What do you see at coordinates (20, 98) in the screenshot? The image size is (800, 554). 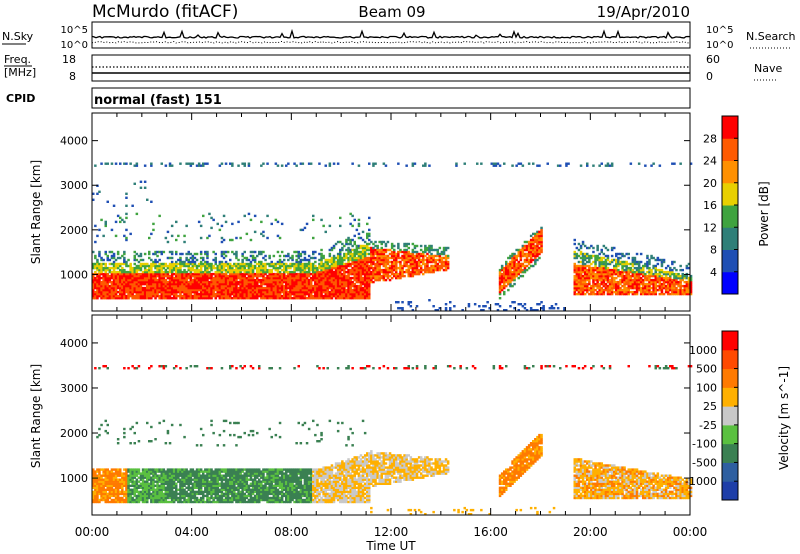 I see `cpid-label: CPID` at bounding box center [20, 98].